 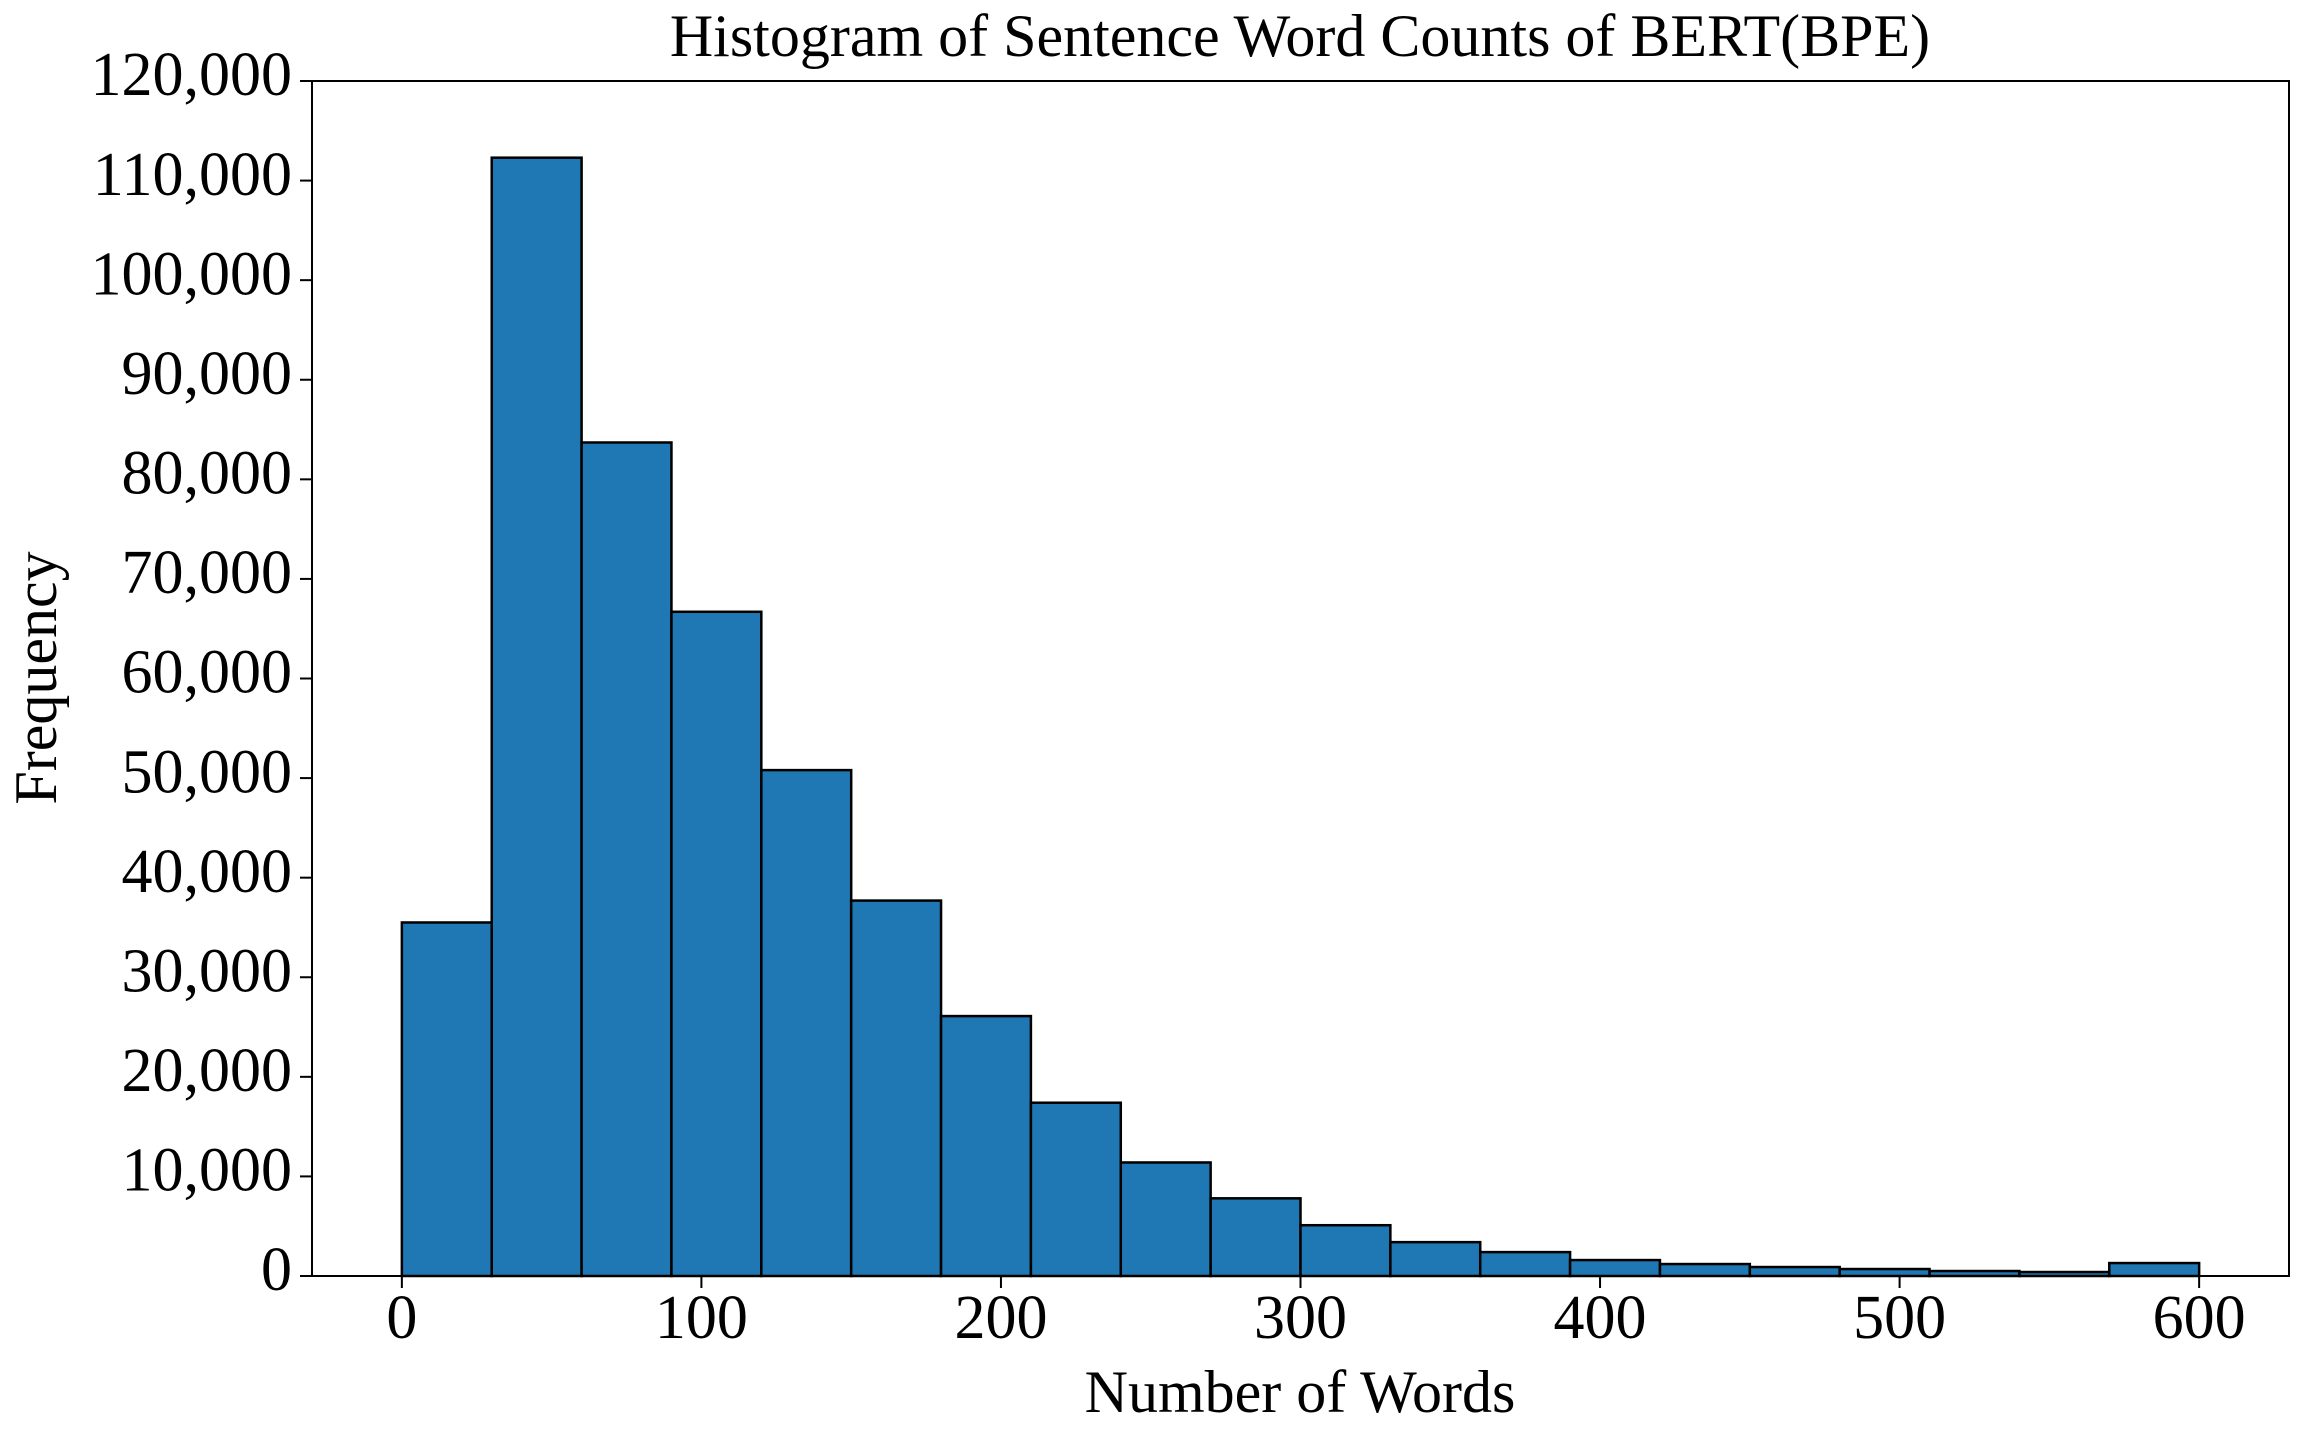 What do you see at coordinates (1000, 1318) in the screenshot?
I see `x-tick-label: 200` at bounding box center [1000, 1318].